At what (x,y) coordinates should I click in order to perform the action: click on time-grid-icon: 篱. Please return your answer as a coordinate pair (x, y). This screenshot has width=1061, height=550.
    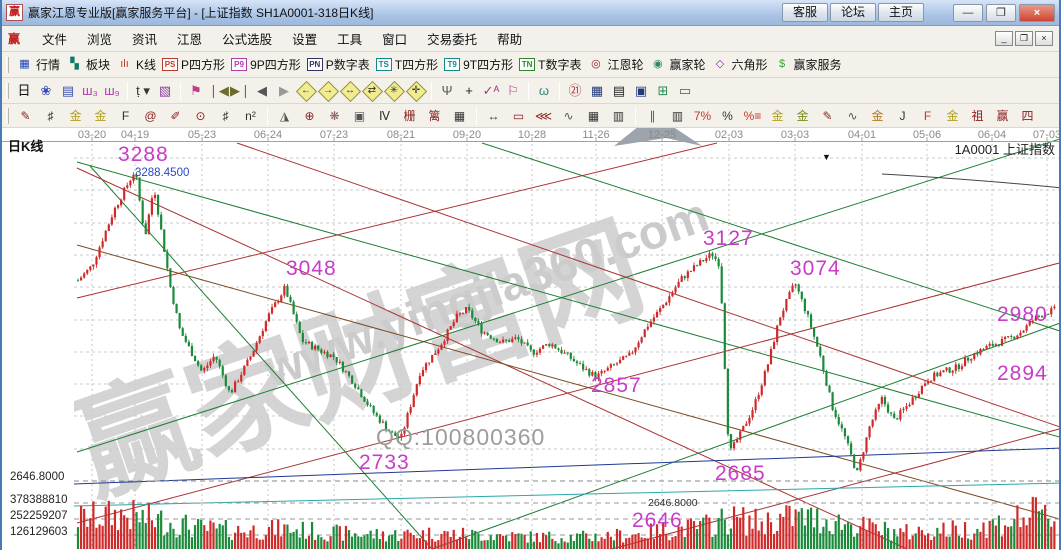
    Looking at the image, I should click on (434, 115).